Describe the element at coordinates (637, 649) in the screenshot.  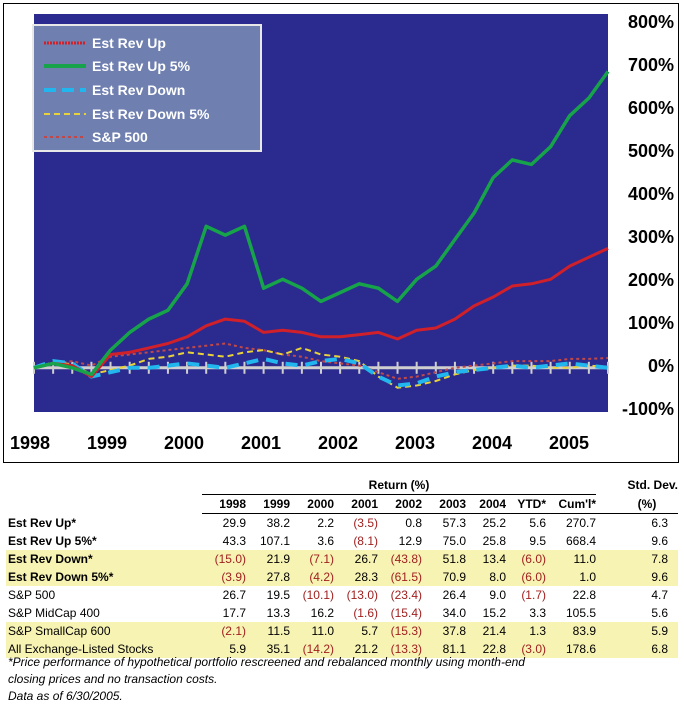
I see `std-dev-cell: 6.8` at that location.